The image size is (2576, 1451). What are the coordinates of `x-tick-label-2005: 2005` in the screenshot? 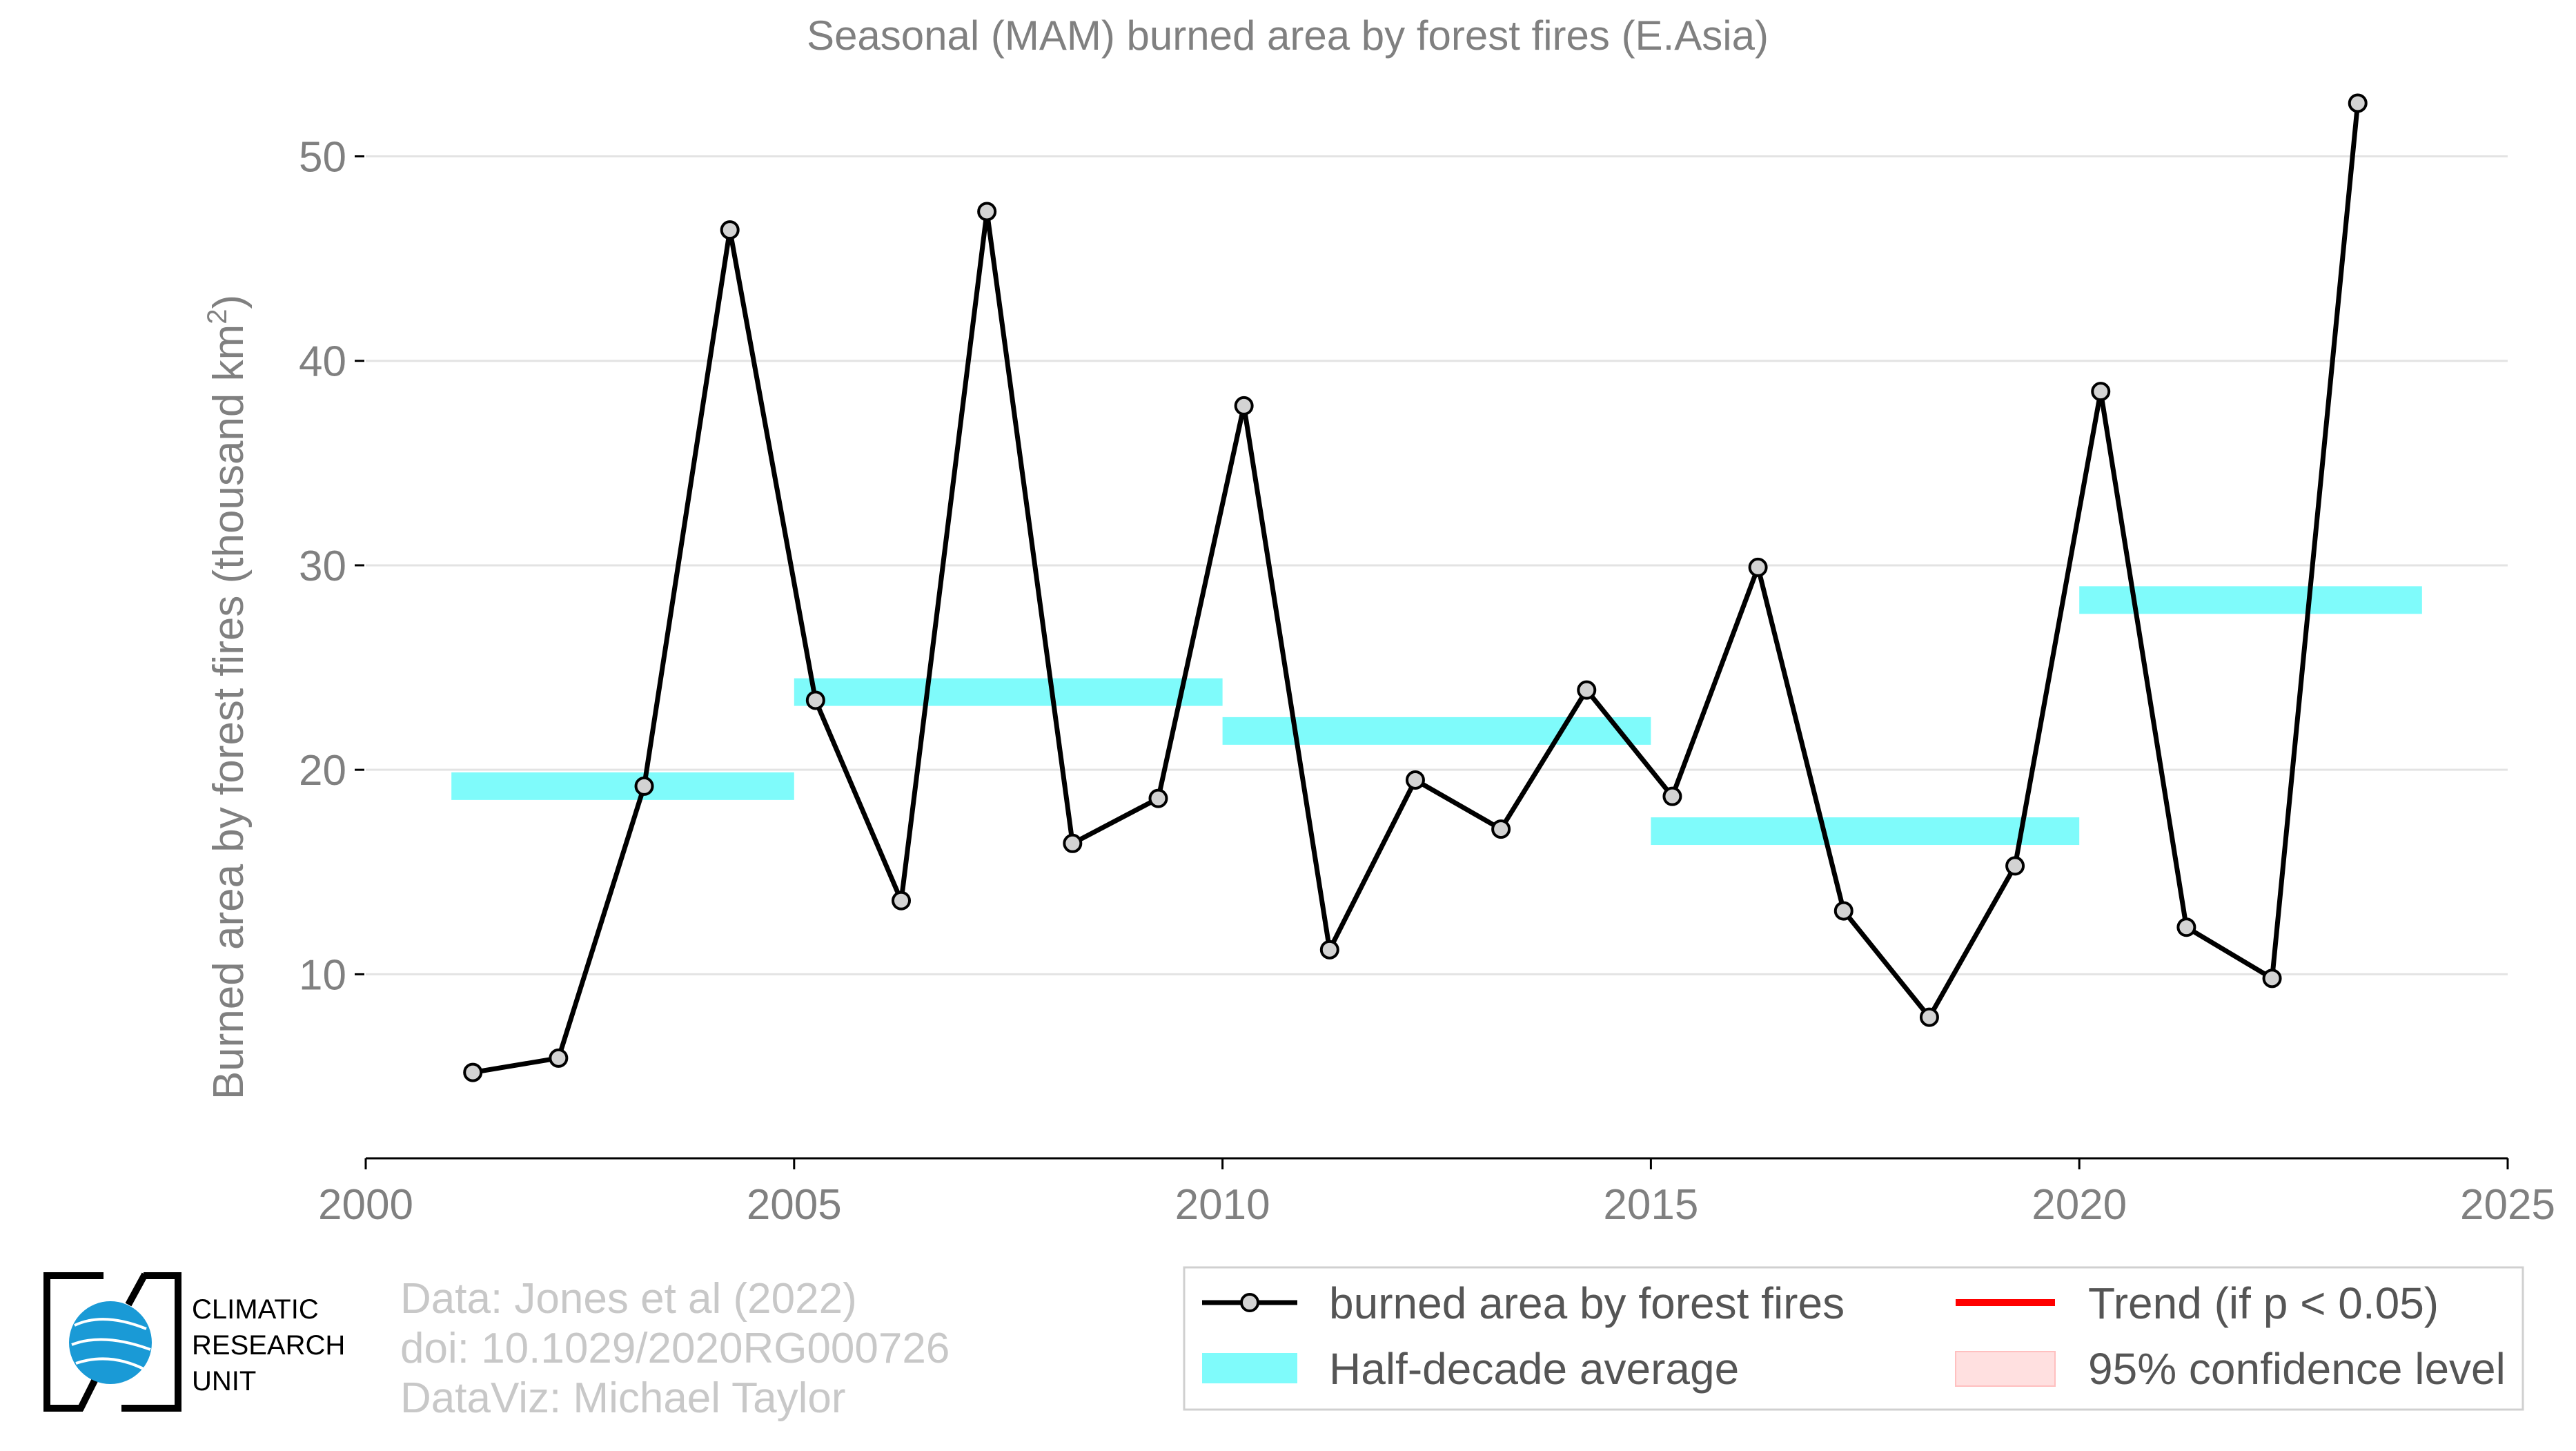 It's located at (794, 1205).